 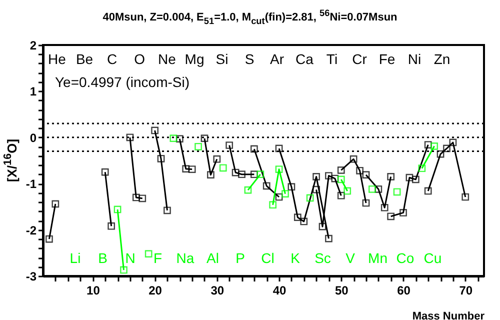 What do you see at coordinates (75, 258) in the screenshot?
I see `annotation: Li` at bounding box center [75, 258].